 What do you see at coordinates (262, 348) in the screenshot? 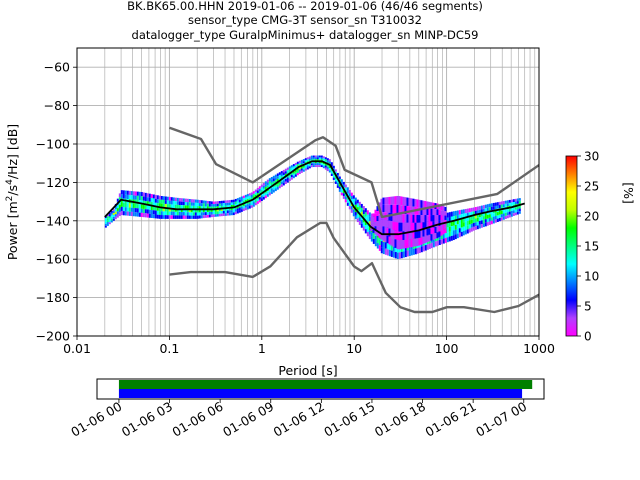
I see `x-tick-label: 1` at bounding box center [262, 348].